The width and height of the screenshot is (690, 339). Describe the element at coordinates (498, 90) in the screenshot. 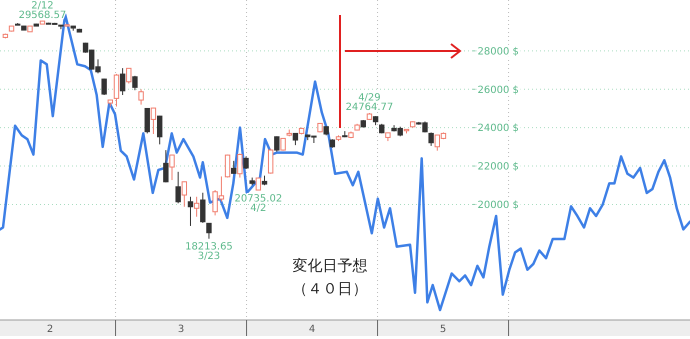

I see `y-tick-label: 26000 $` at that location.